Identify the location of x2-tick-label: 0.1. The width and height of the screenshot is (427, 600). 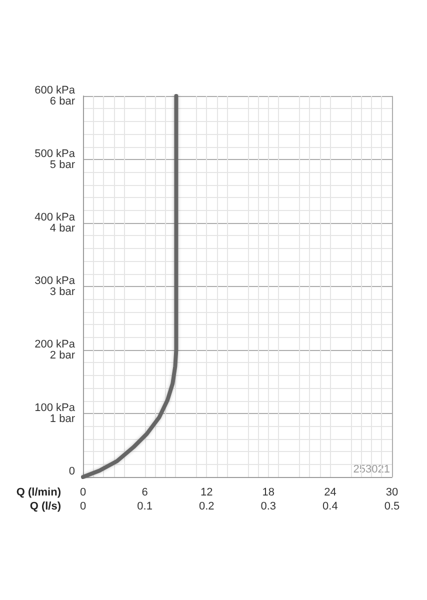
(144, 506).